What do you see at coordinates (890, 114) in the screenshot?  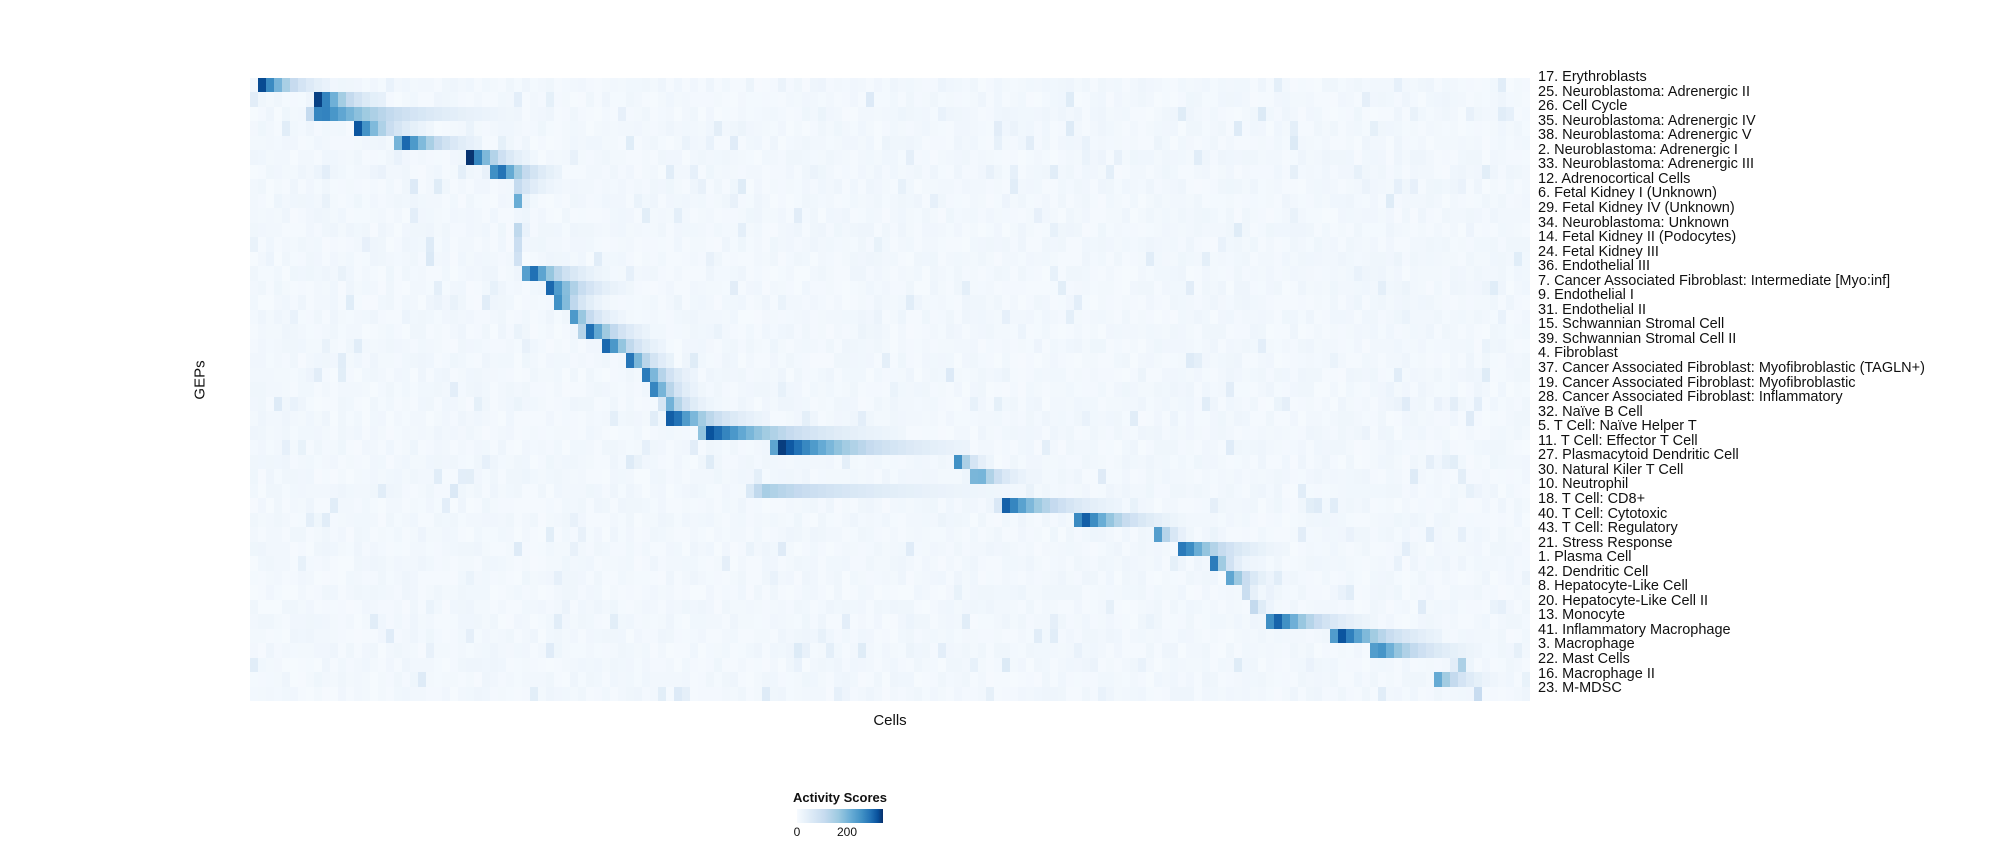 I see `heatmap-row` at bounding box center [890, 114].